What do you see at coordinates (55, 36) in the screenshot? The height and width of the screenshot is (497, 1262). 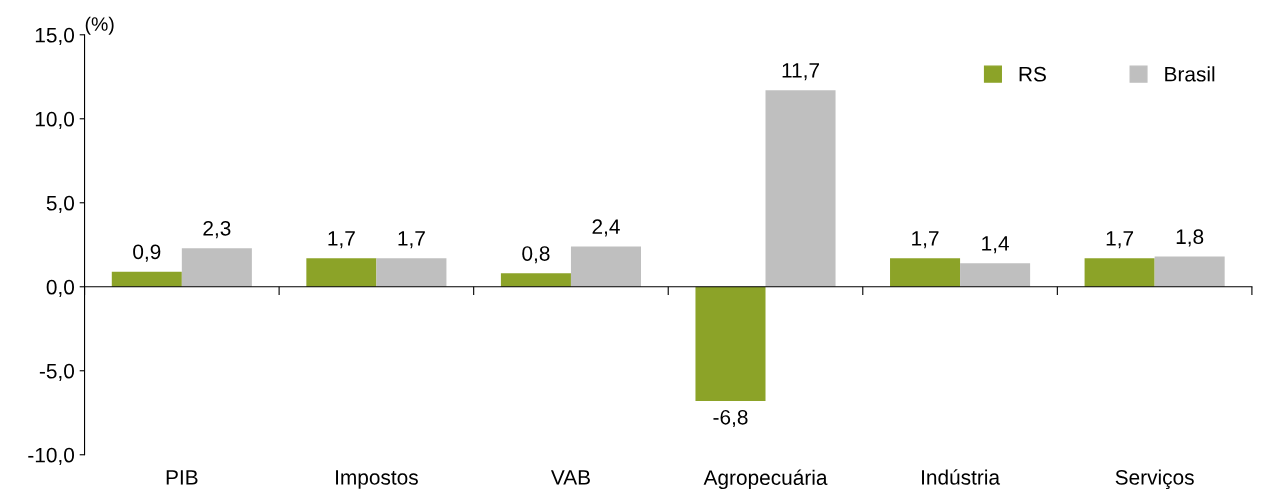 I see `y-tick-label: 15,0` at bounding box center [55, 36].